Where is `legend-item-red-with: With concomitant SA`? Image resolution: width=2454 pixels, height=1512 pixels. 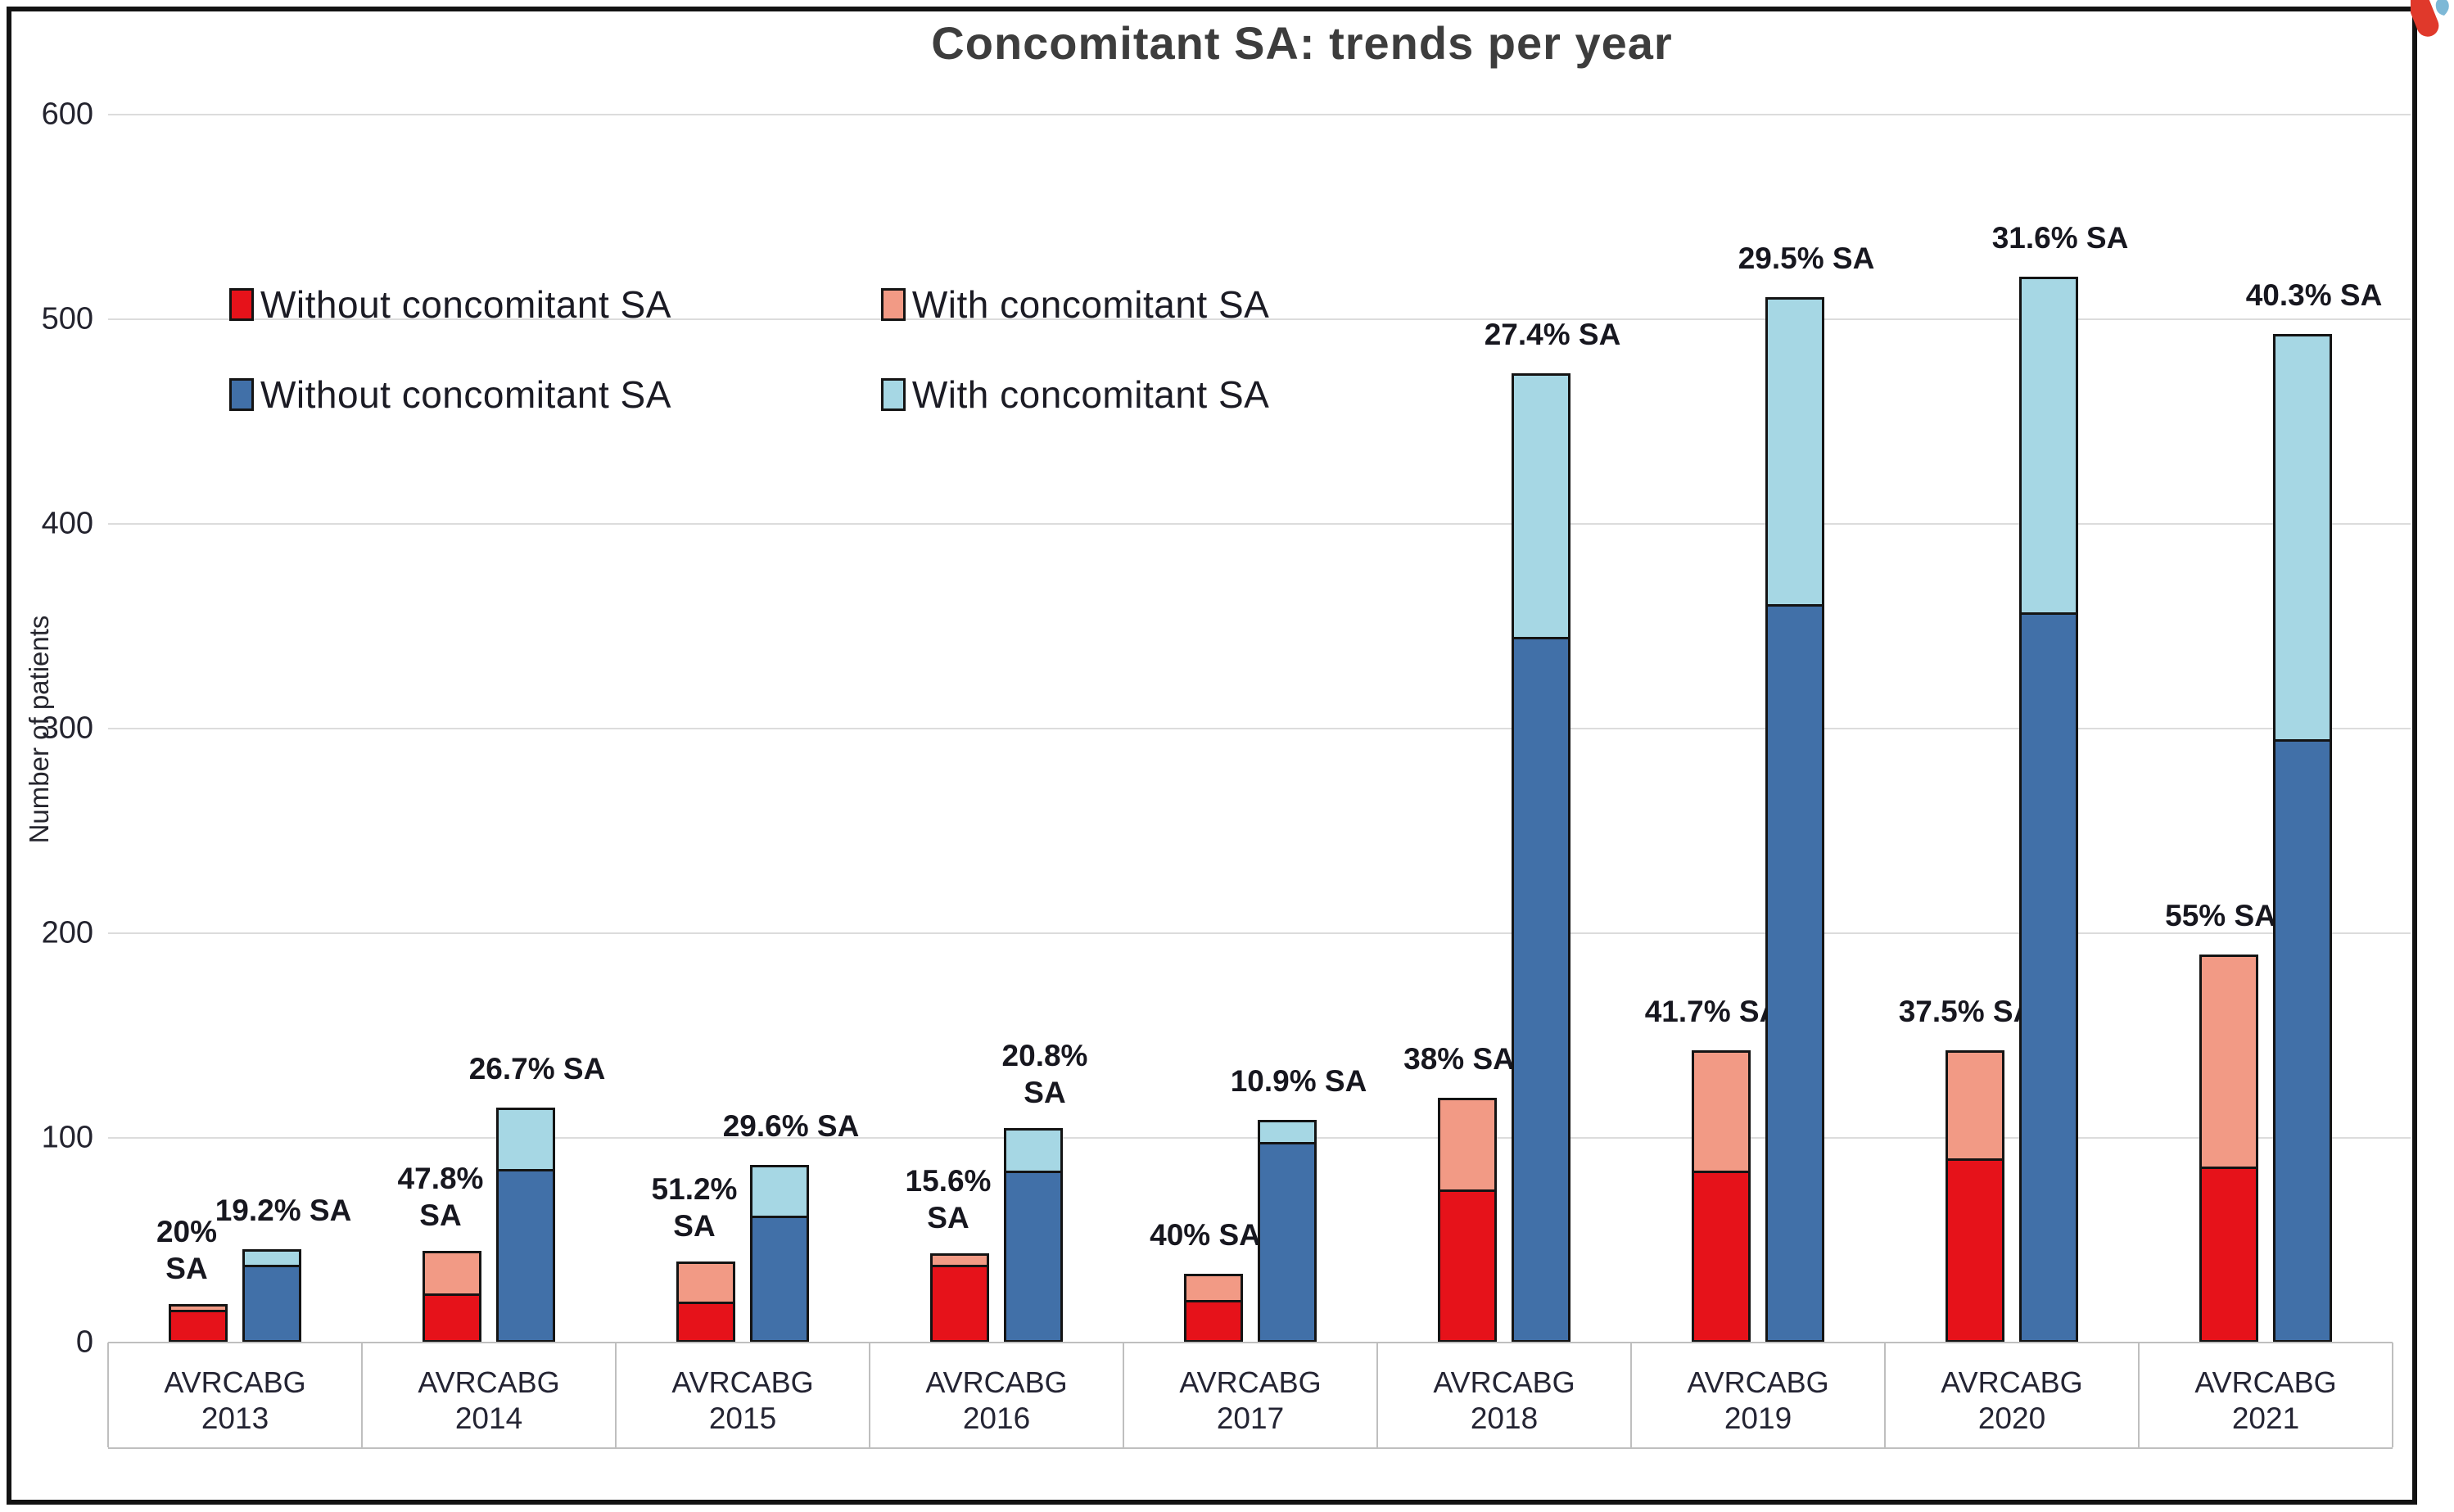
legend-item-red-with: With concomitant SA is located at coordinates (1074, 304).